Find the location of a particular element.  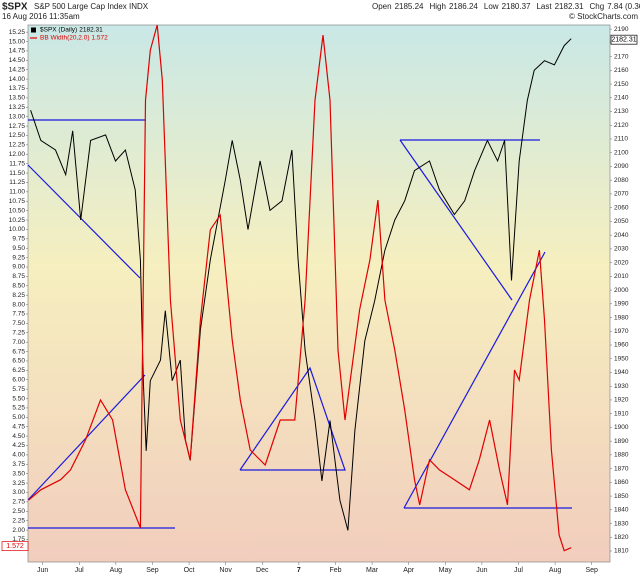

y-tick-label: 11.75 is located at coordinates (17, 163).